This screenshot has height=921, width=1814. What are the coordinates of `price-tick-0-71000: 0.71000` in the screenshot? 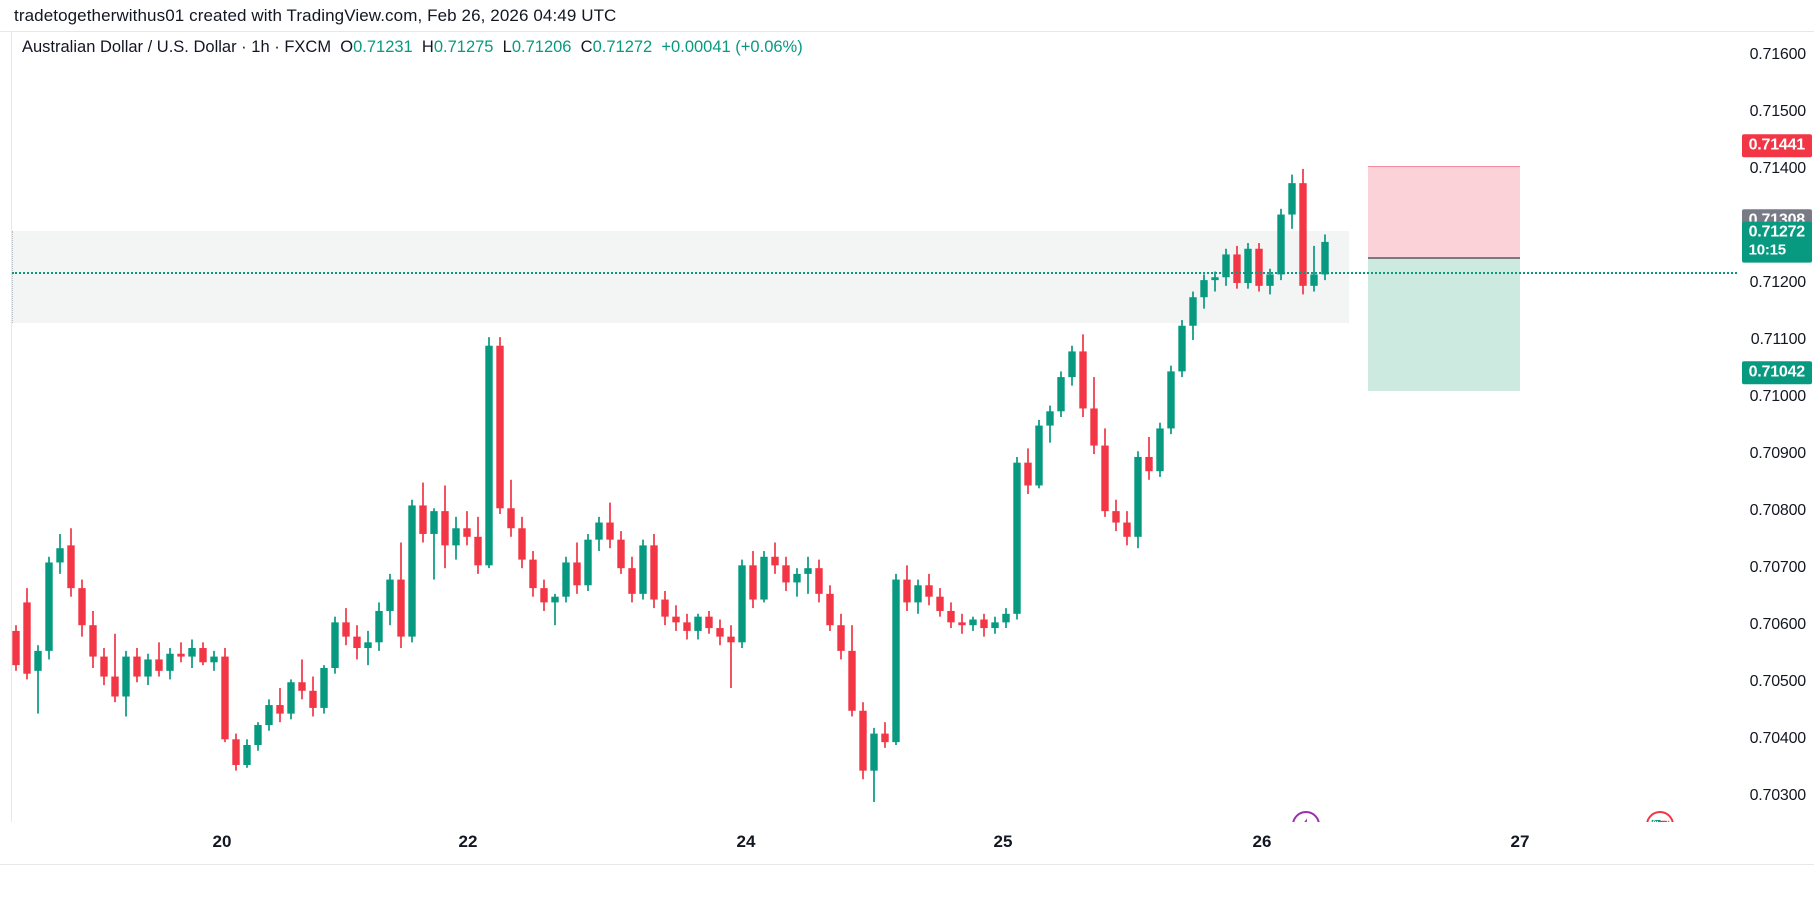 It's located at (1778, 397).